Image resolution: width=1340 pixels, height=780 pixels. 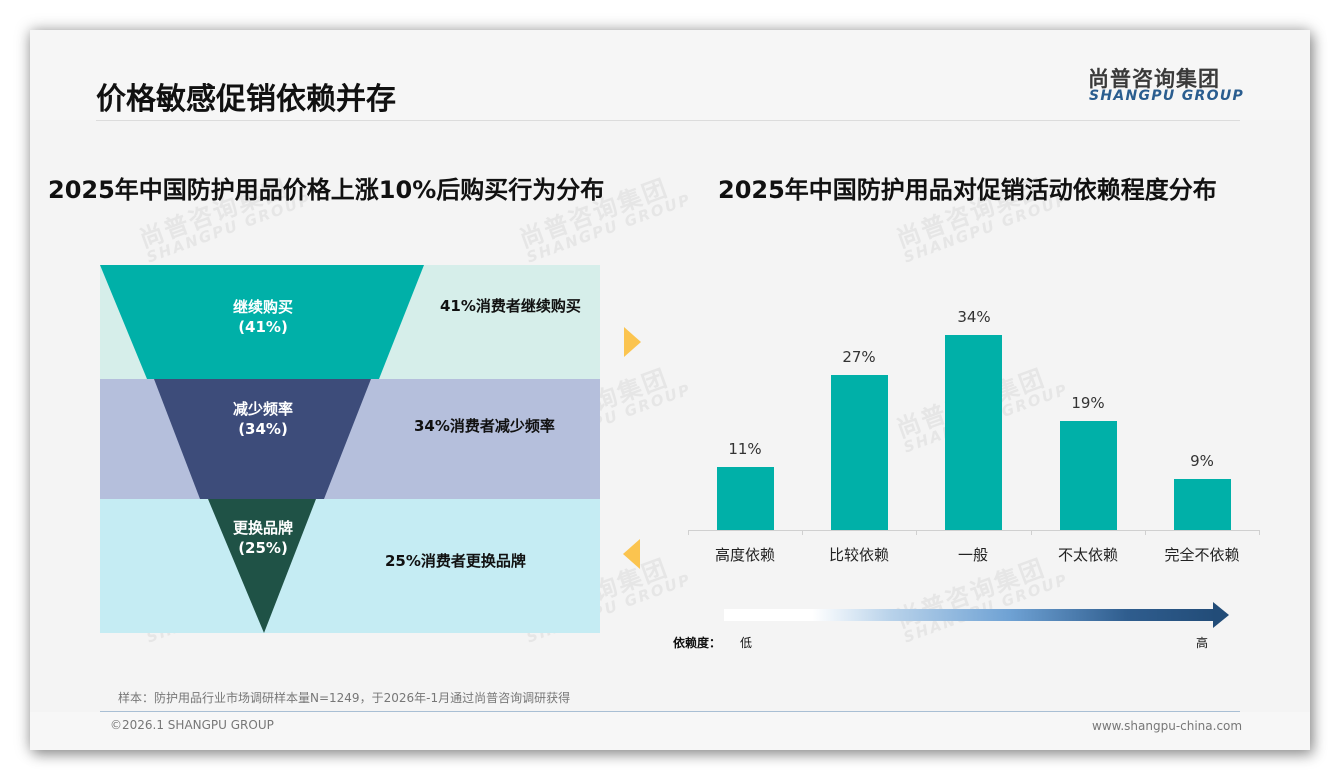 I want to click on bar-value: 19%, so click(x=1088, y=403).